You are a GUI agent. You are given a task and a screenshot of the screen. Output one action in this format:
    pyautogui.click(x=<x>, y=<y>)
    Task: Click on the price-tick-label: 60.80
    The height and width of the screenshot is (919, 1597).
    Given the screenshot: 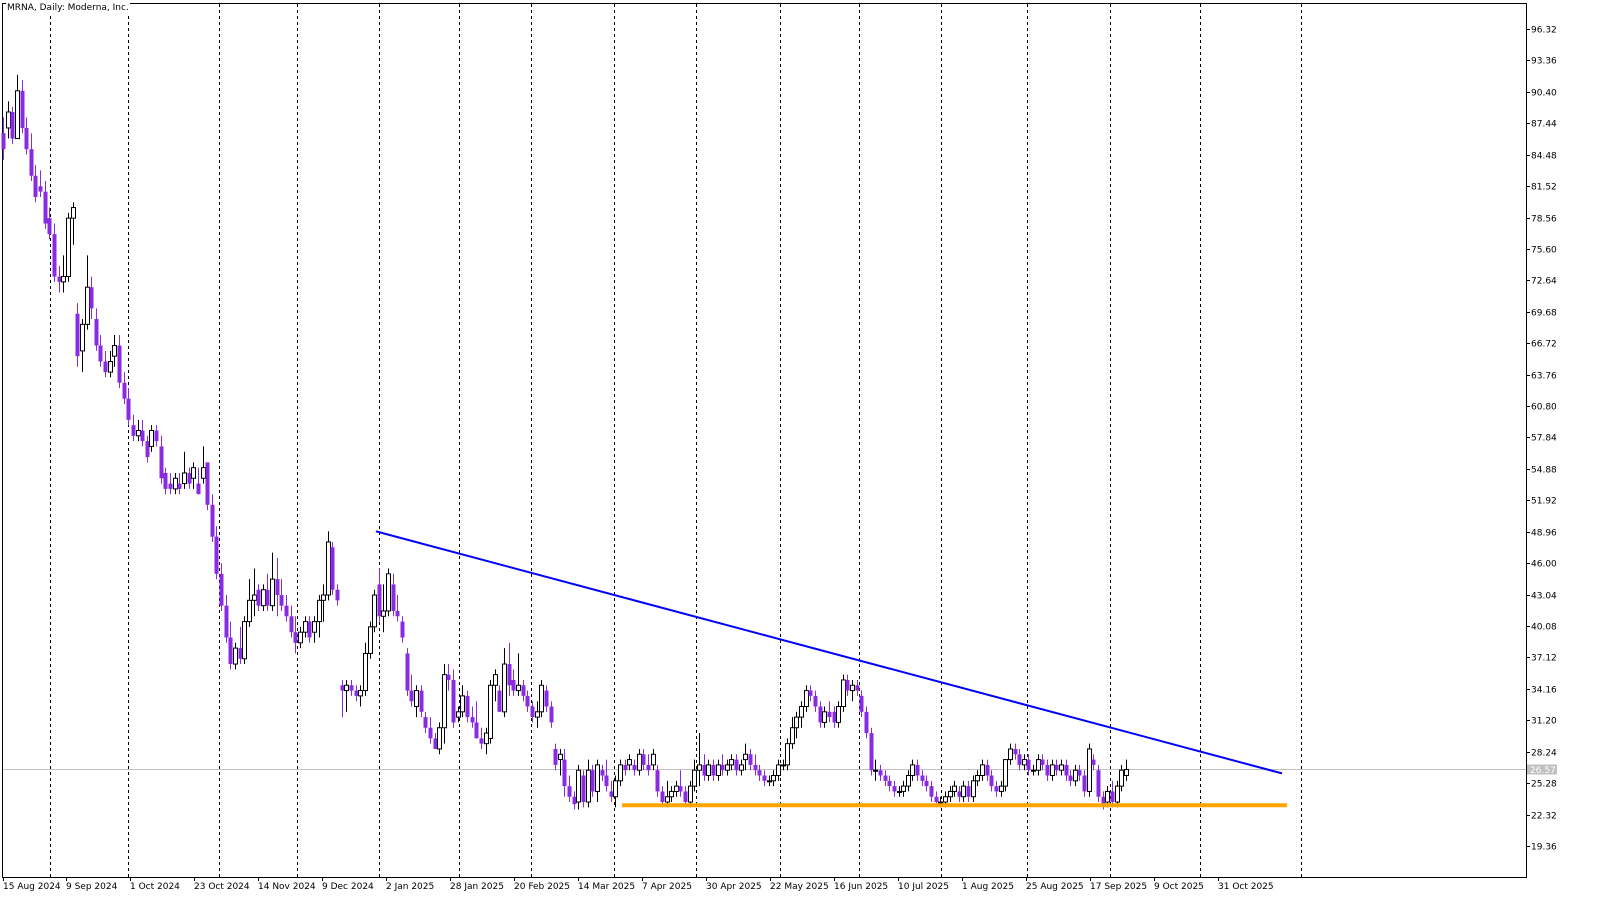 What is the action you would take?
    pyautogui.click(x=1544, y=408)
    